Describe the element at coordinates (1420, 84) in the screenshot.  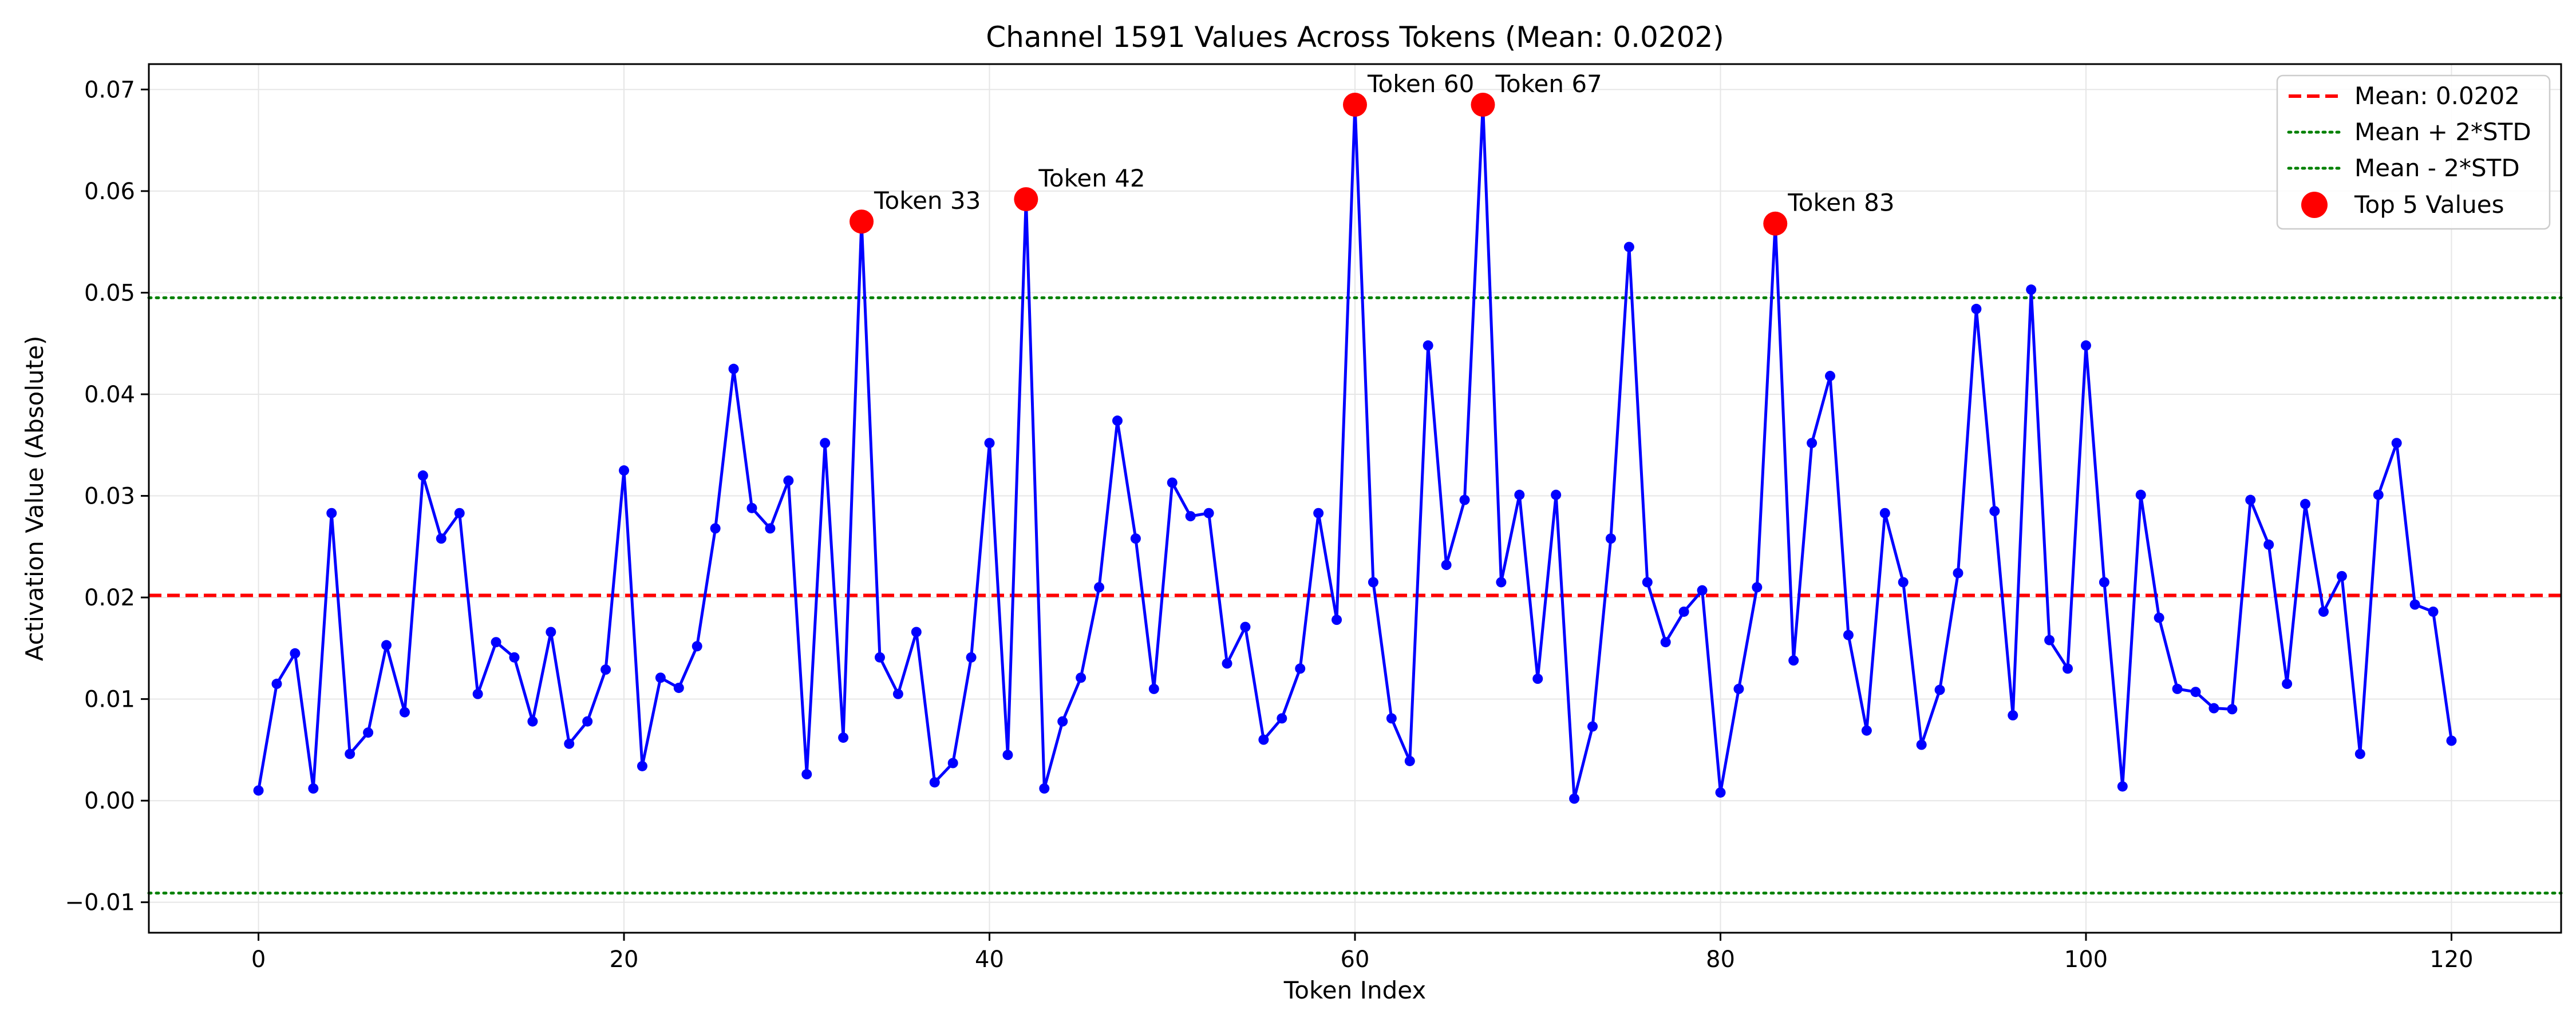
I see `top-value-annotation: Token 60` at that location.